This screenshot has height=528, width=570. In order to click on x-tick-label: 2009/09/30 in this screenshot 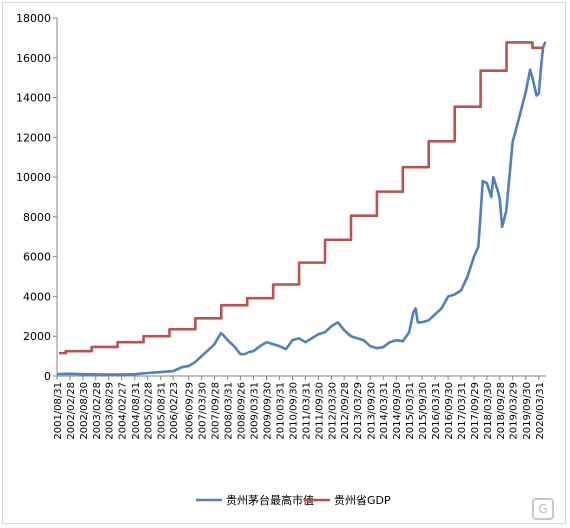, I will do `click(268, 411)`.